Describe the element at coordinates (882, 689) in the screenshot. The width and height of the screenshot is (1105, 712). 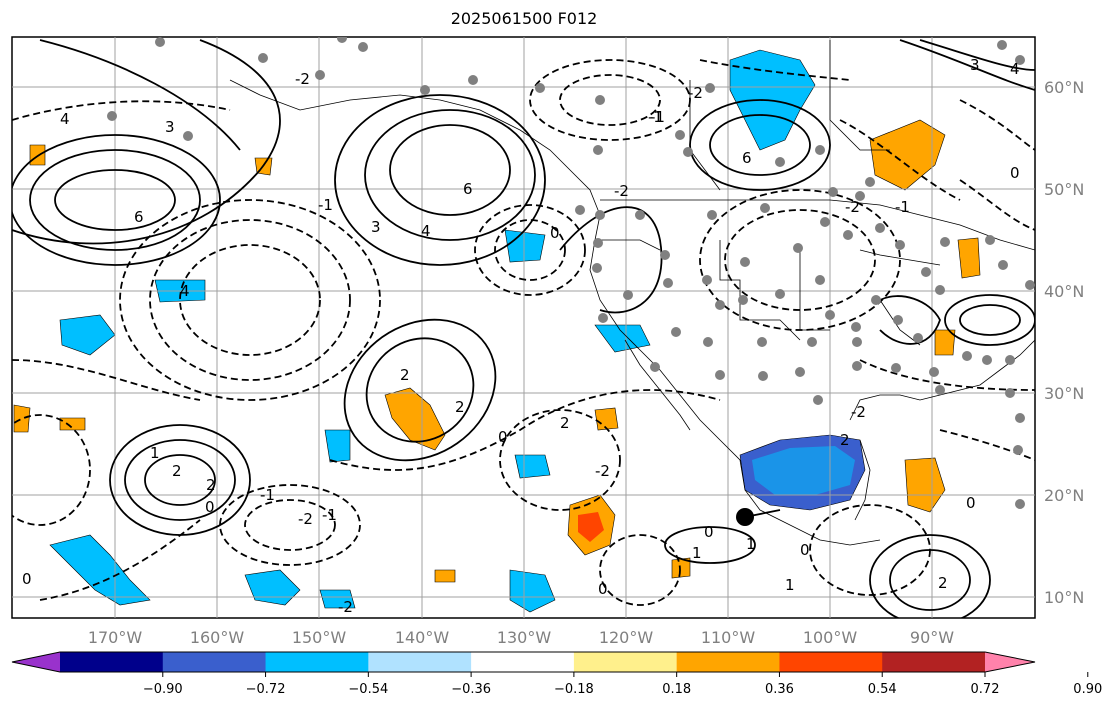
I see `colorbar-tick-label: 0.54` at that location.